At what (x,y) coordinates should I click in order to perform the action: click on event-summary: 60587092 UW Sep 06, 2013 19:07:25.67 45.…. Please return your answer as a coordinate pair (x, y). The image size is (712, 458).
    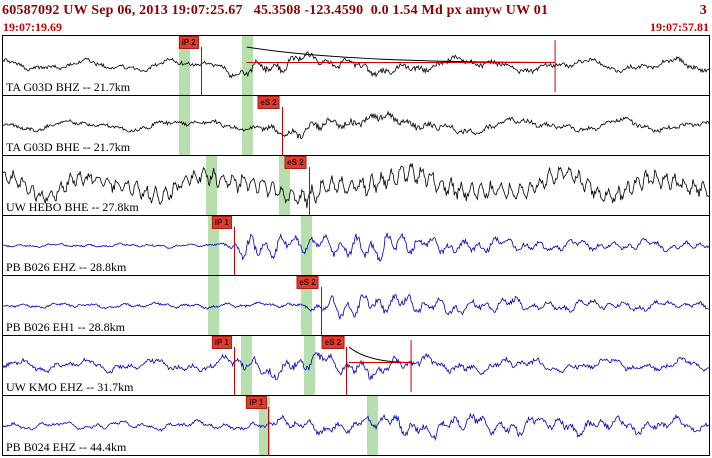
    Looking at the image, I should click on (275, 10).